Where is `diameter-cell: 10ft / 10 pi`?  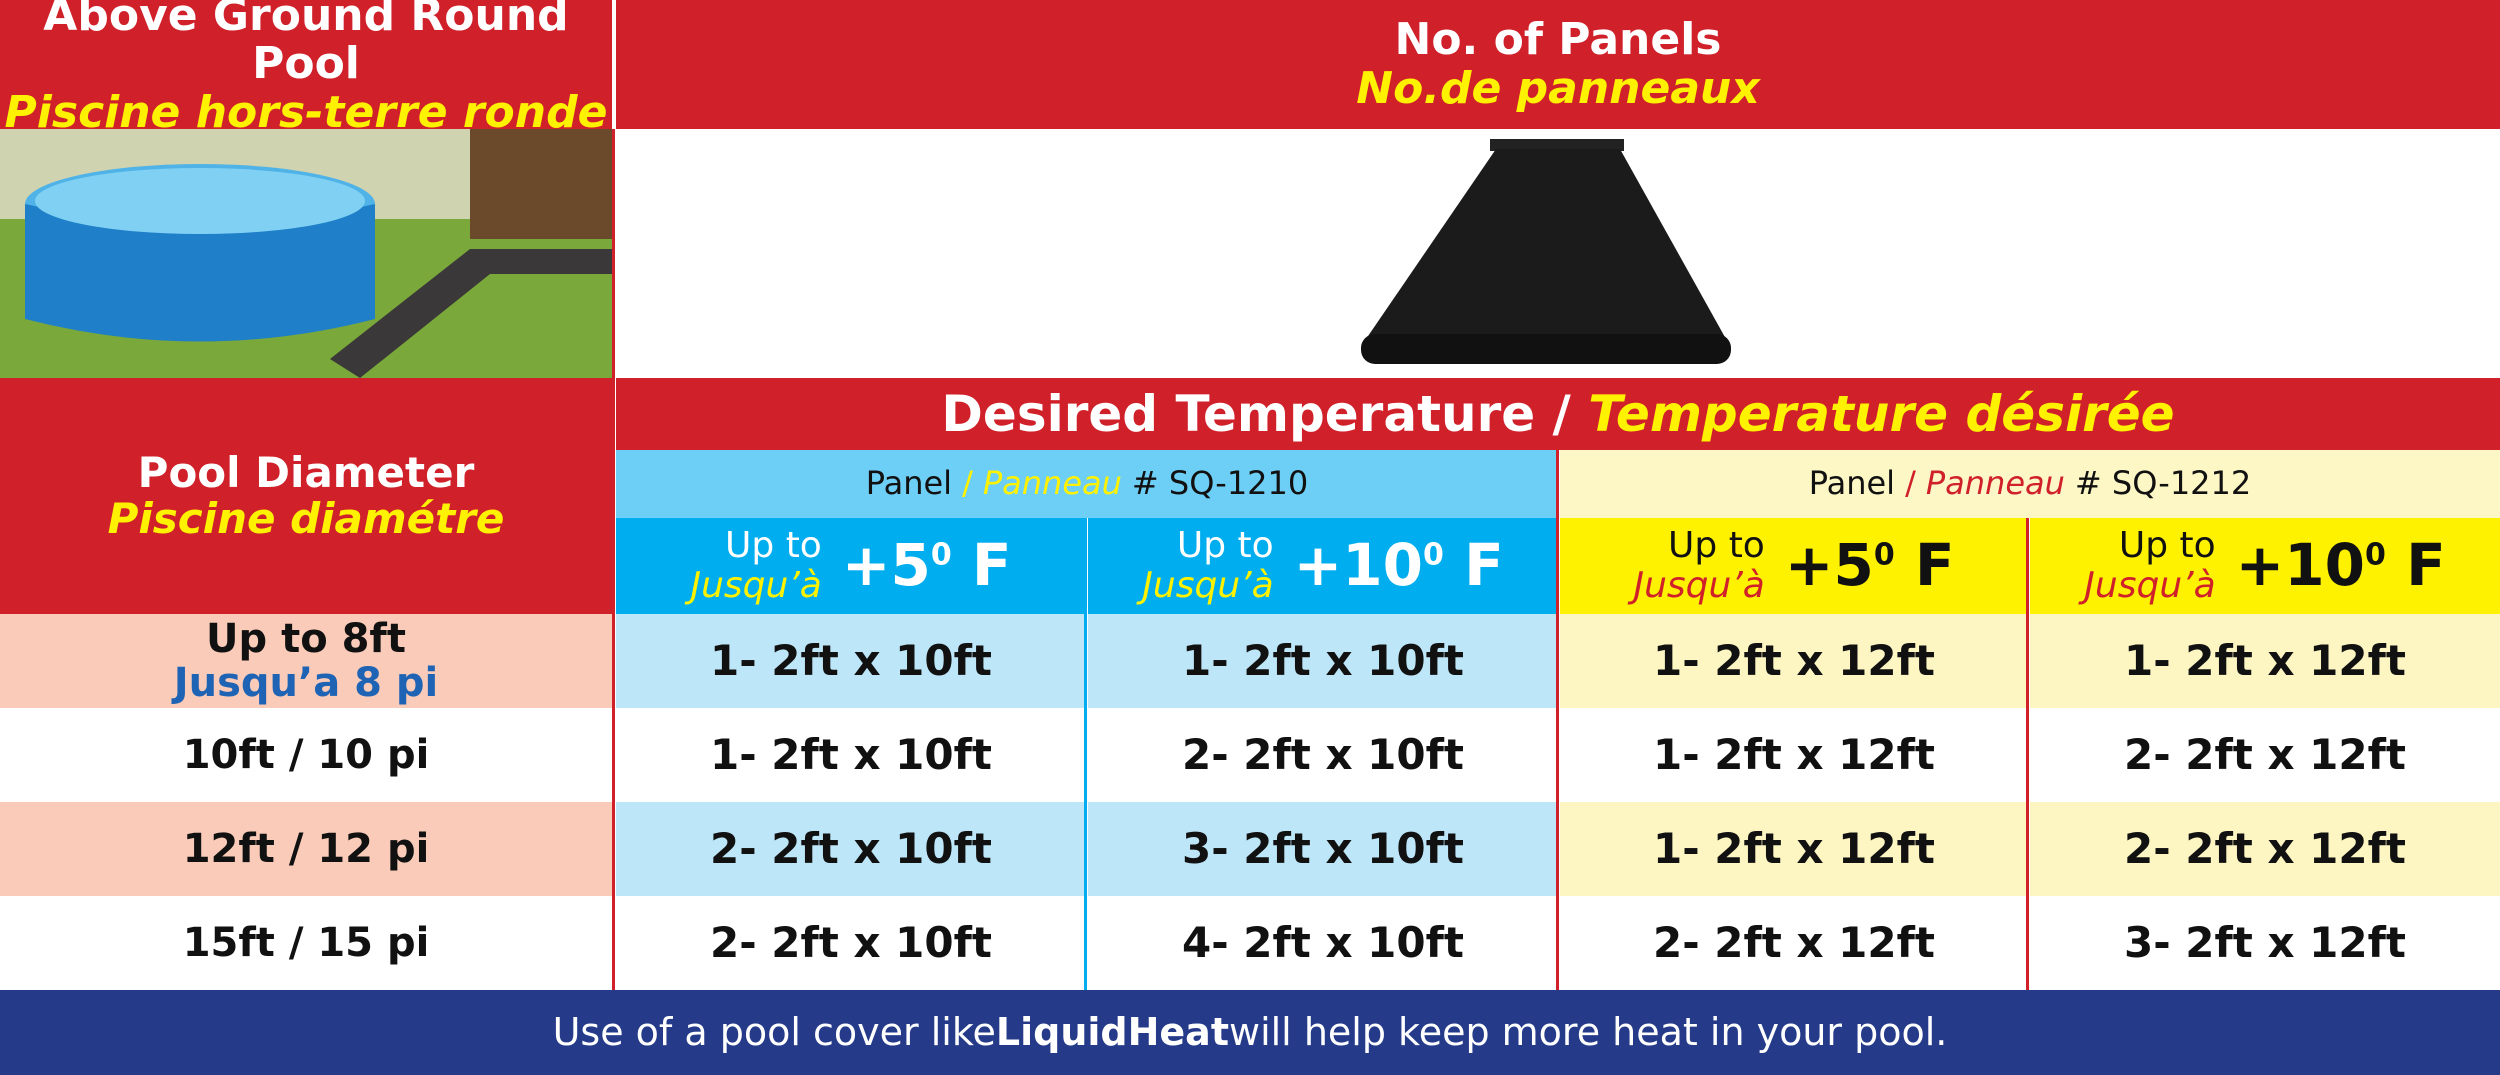 diameter-cell: 10ft / 10 pi is located at coordinates (306, 755).